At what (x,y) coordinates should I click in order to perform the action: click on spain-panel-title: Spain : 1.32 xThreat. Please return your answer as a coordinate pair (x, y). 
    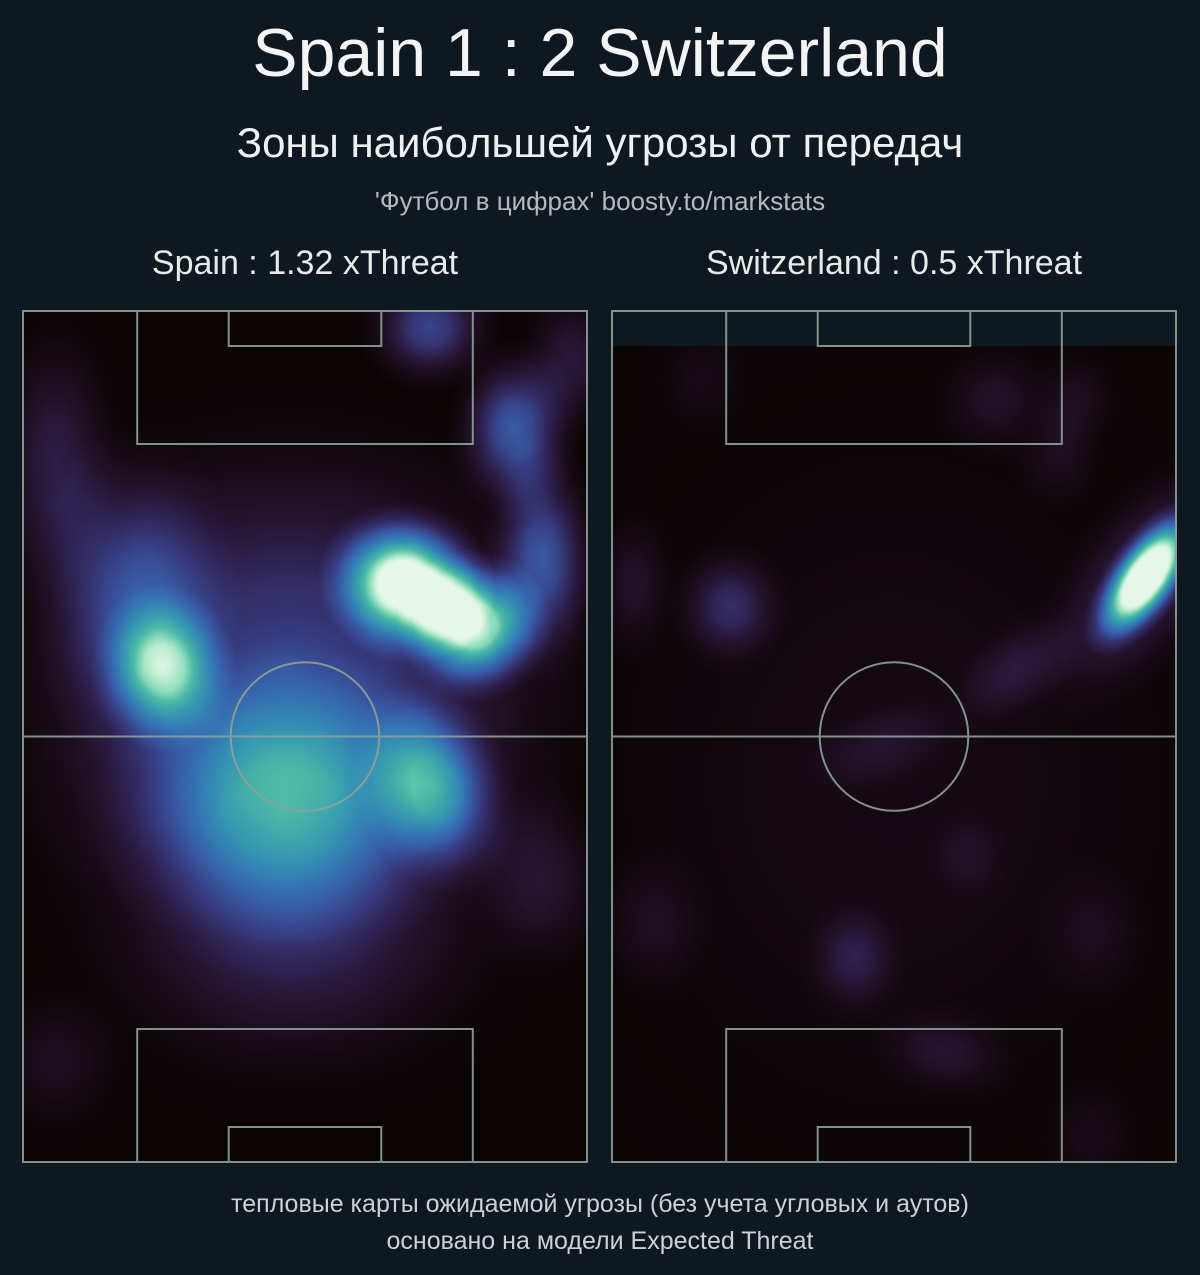
    Looking at the image, I should click on (305, 263).